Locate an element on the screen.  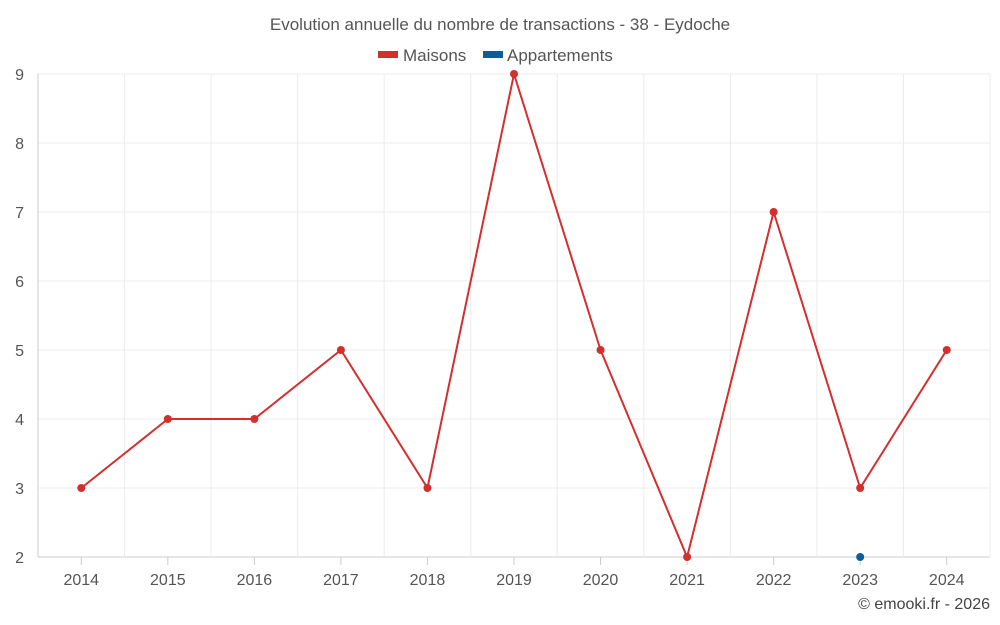
legend: Maisons Appartements is located at coordinates (495, 55).